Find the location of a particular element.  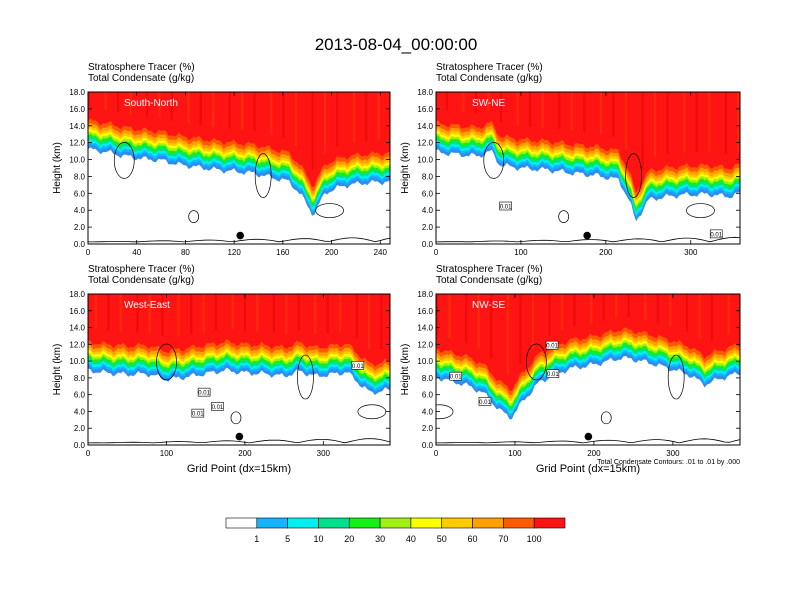

x-tick-label: 120 is located at coordinates (234, 252).